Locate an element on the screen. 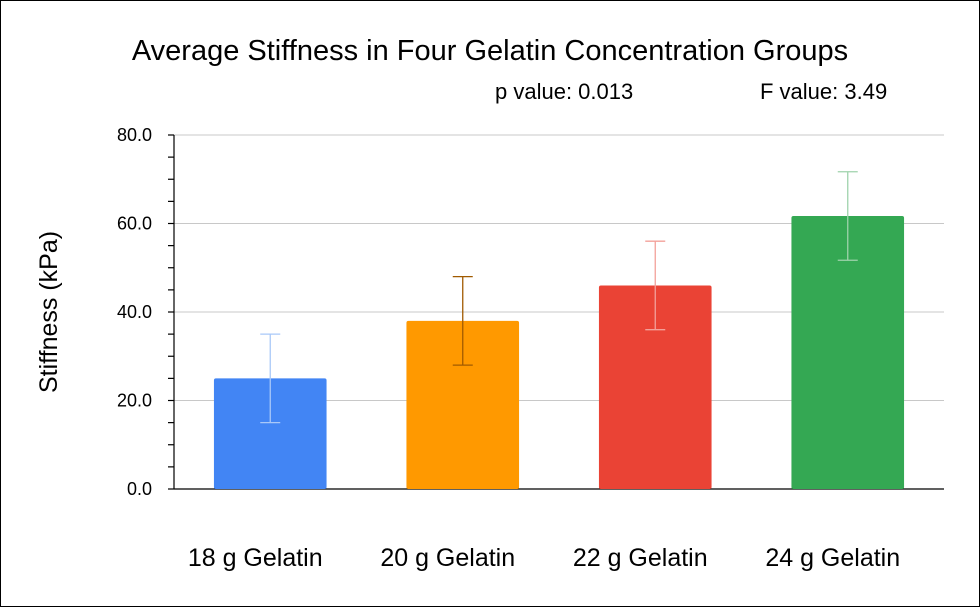 The width and height of the screenshot is (980, 609). y-axis-title: Stiffness (kPa) is located at coordinates (49, 312).